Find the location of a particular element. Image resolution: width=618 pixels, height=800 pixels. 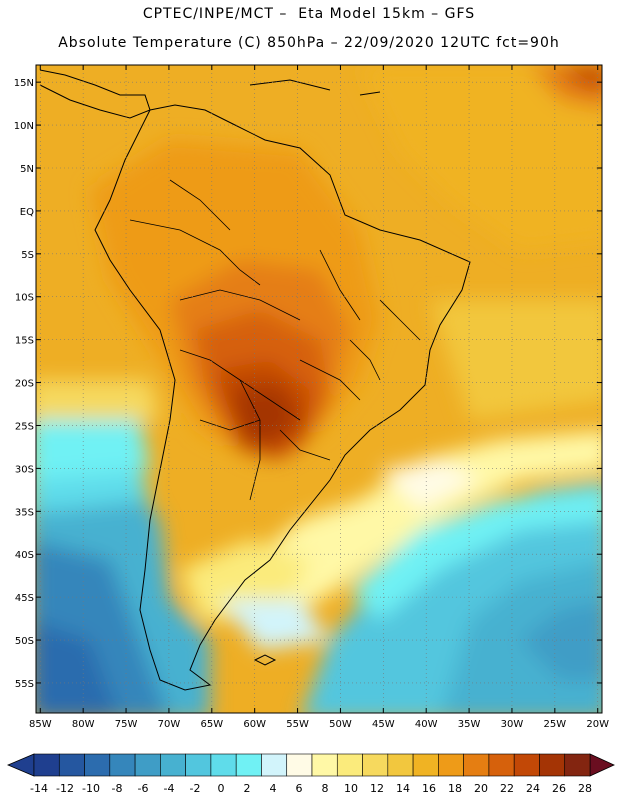

lat-label: 5N is located at coordinates (27, 169).